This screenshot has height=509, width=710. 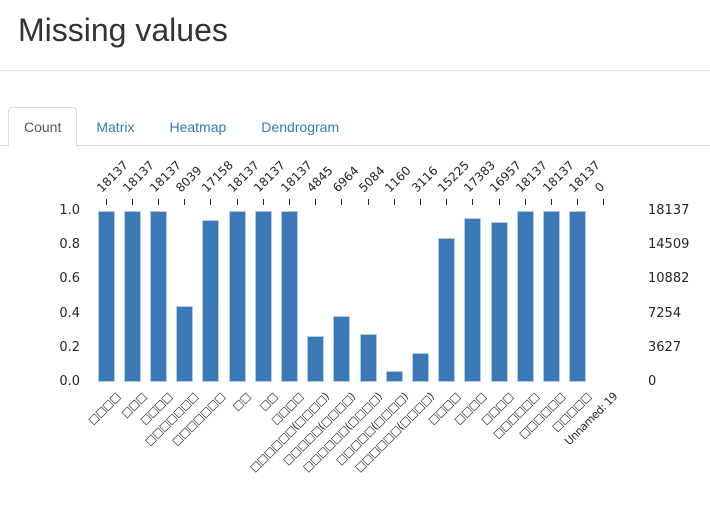 I want to click on right-axis-tick-label: 3627, so click(x=665, y=347).